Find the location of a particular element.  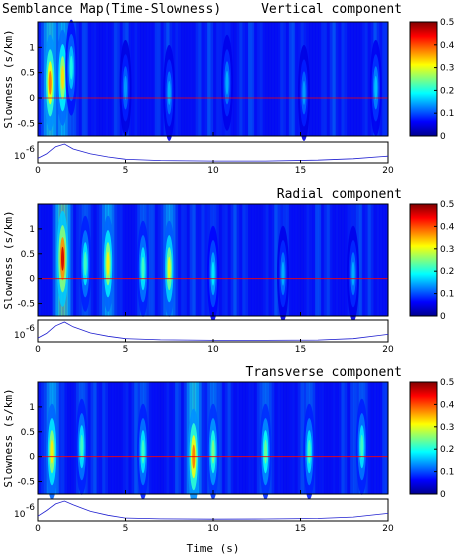

y-tick-label: 0.5 is located at coordinates (28, 433).